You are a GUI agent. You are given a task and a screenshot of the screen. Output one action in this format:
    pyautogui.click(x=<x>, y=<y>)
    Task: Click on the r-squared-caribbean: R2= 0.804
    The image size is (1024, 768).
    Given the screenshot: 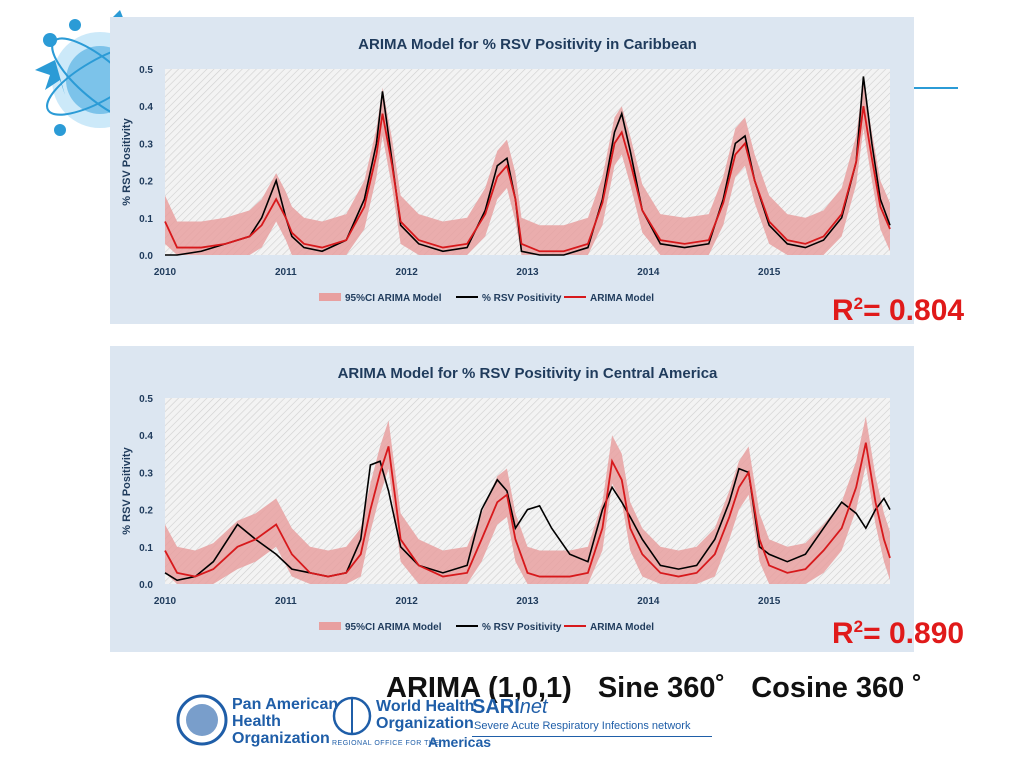 What is the action you would take?
    pyautogui.click(x=898, y=311)
    